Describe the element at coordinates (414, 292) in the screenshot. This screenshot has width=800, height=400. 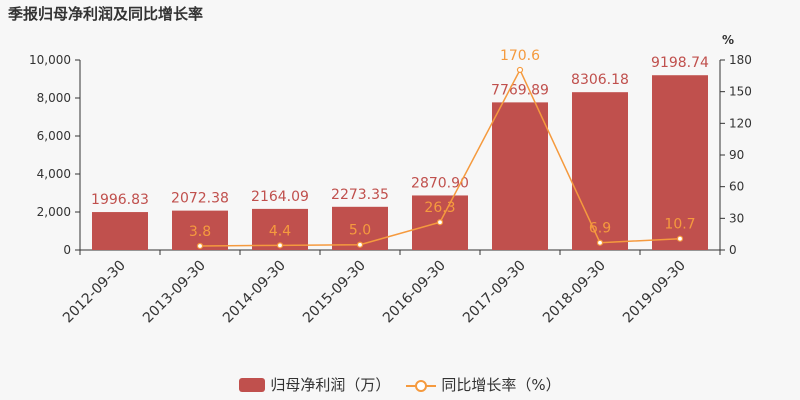
I see `x-tick-label: 2016-09-30` at that location.